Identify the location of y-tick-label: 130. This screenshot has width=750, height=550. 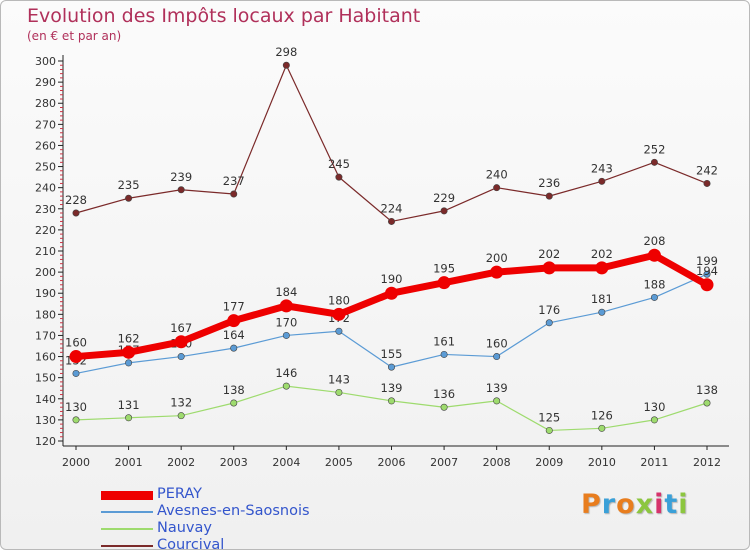
(45, 420).